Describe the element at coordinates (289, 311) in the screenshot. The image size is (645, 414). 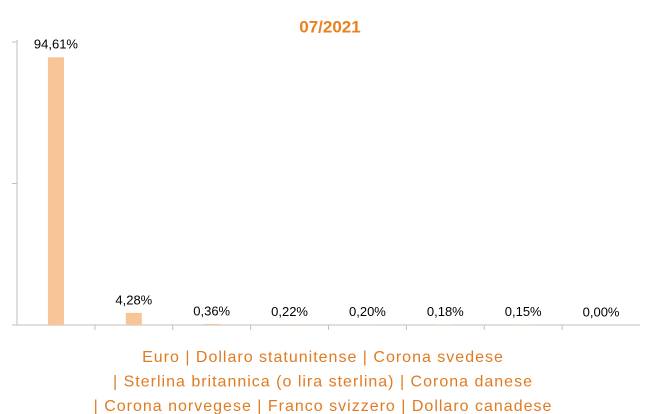
I see `data-label: 0,22%` at that location.